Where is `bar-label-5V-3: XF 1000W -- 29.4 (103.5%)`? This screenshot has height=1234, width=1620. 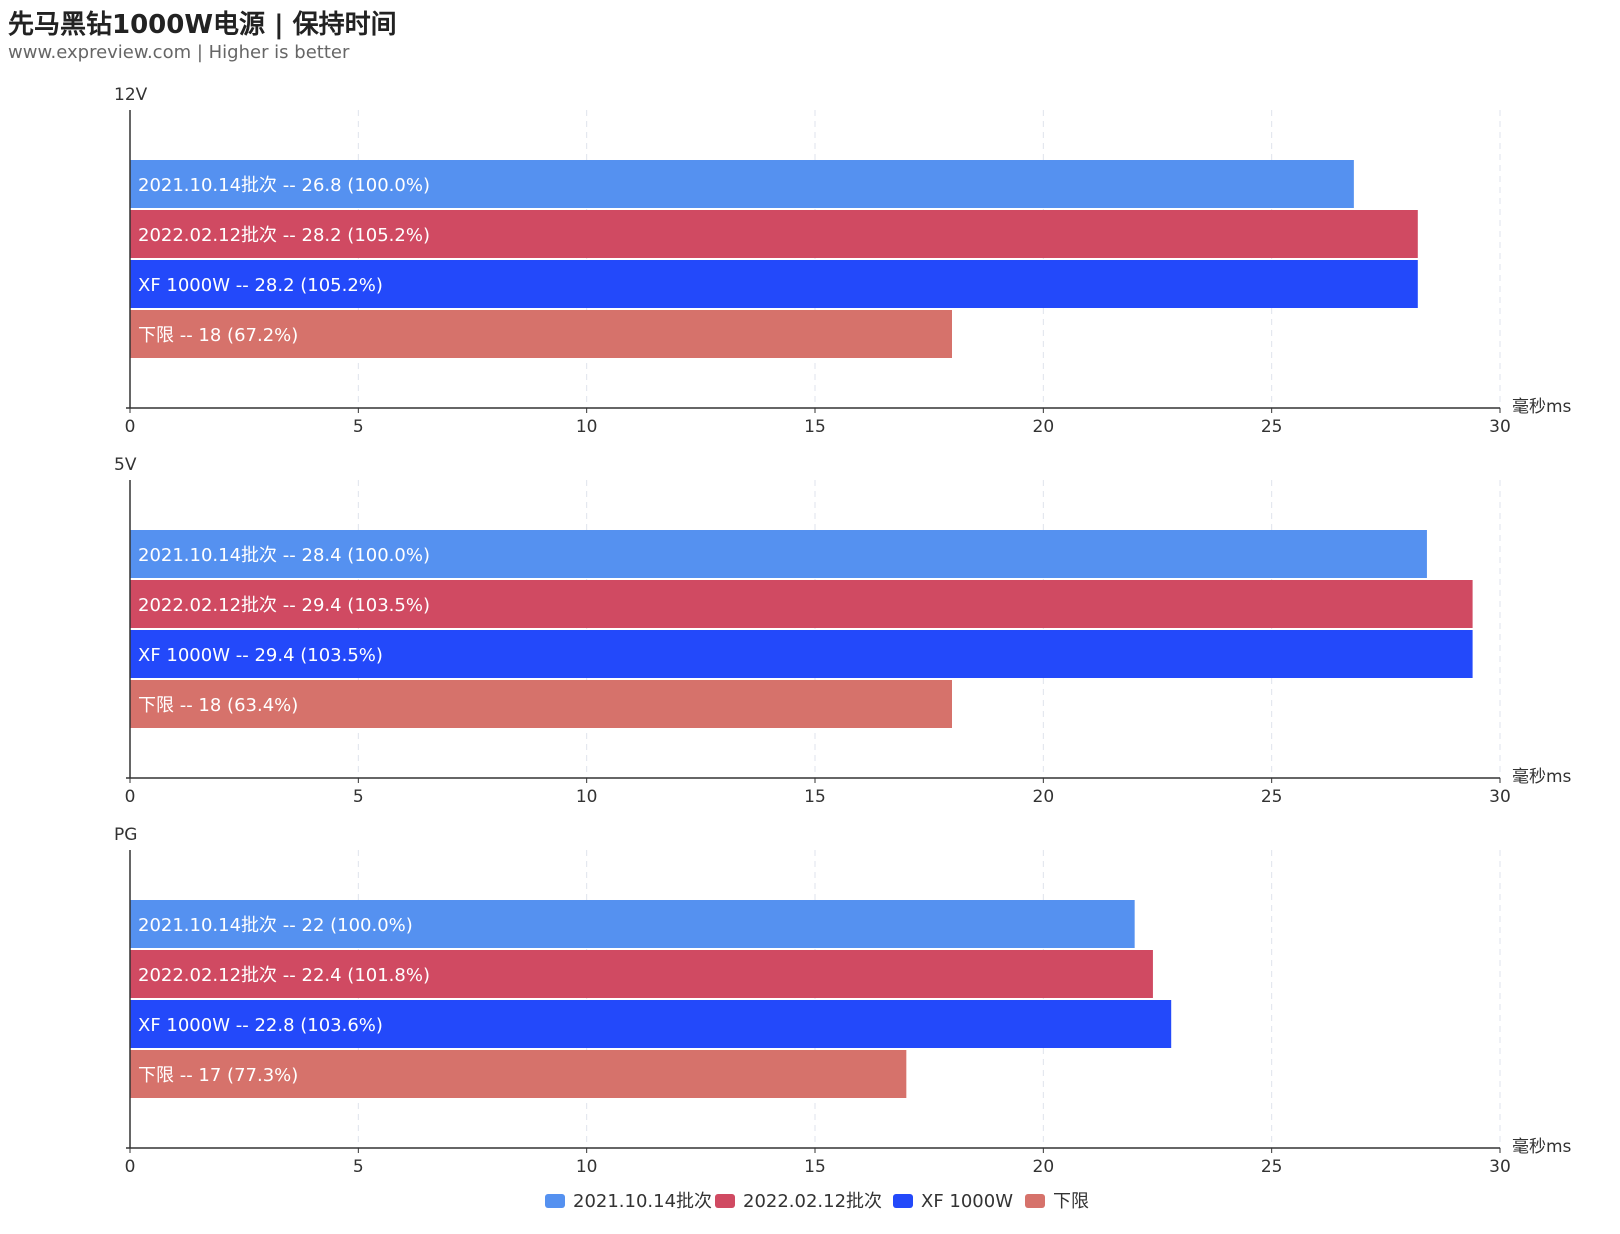
bar-label-5V-3: XF 1000W -- 29.4 (103.5%) is located at coordinates (260, 655).